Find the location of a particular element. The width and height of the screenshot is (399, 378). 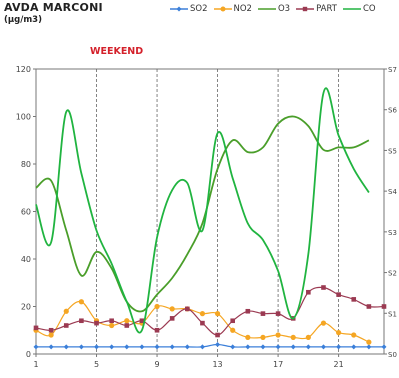

y-tick-label: 40 is located at coordinates (26, 259).